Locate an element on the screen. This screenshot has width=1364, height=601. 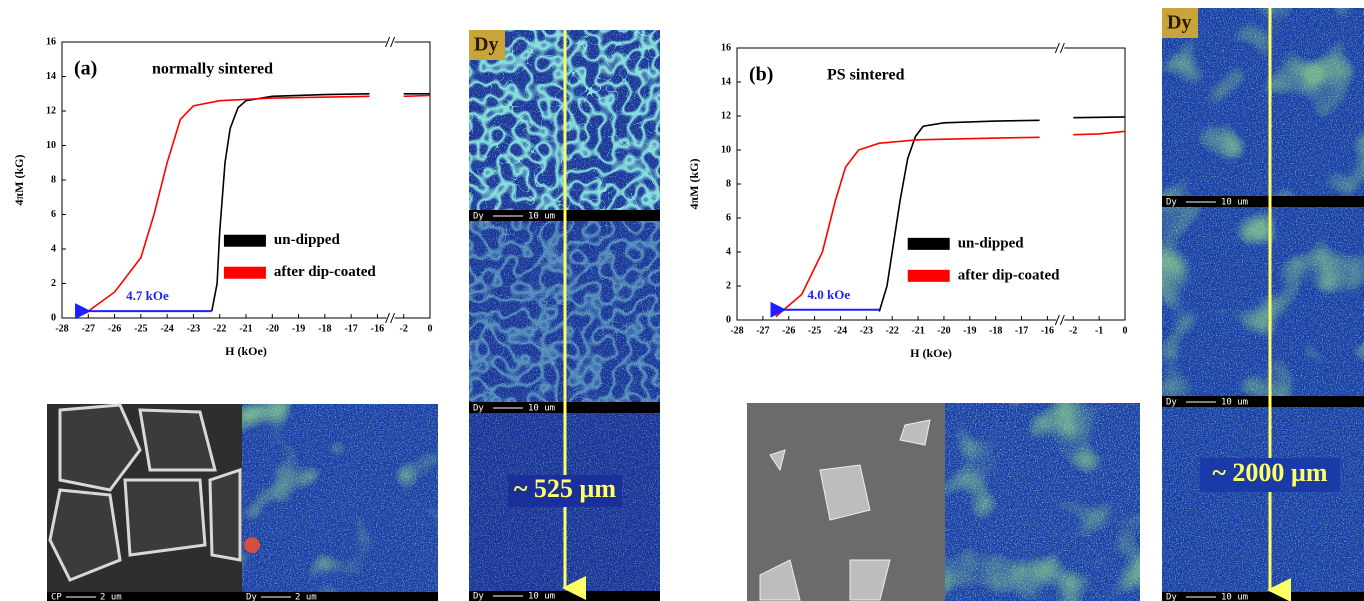
depth-label: ~ 525 µm is located at coordinates (565, 488).